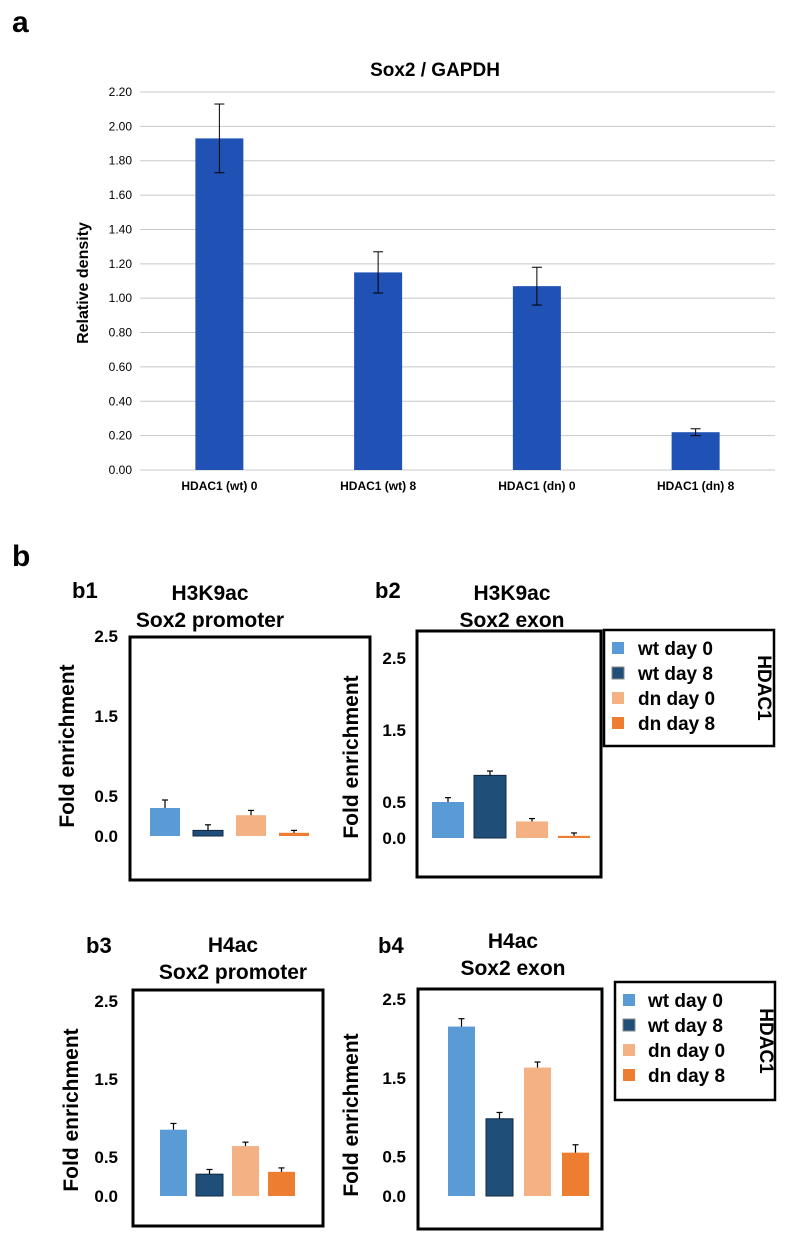 The image size is (800, 1250). What do you see at coordinates (511, 593) in the screenshot?
I see `chart-b2-title-line1: H3K9ac` at bounding box center [511, 593].